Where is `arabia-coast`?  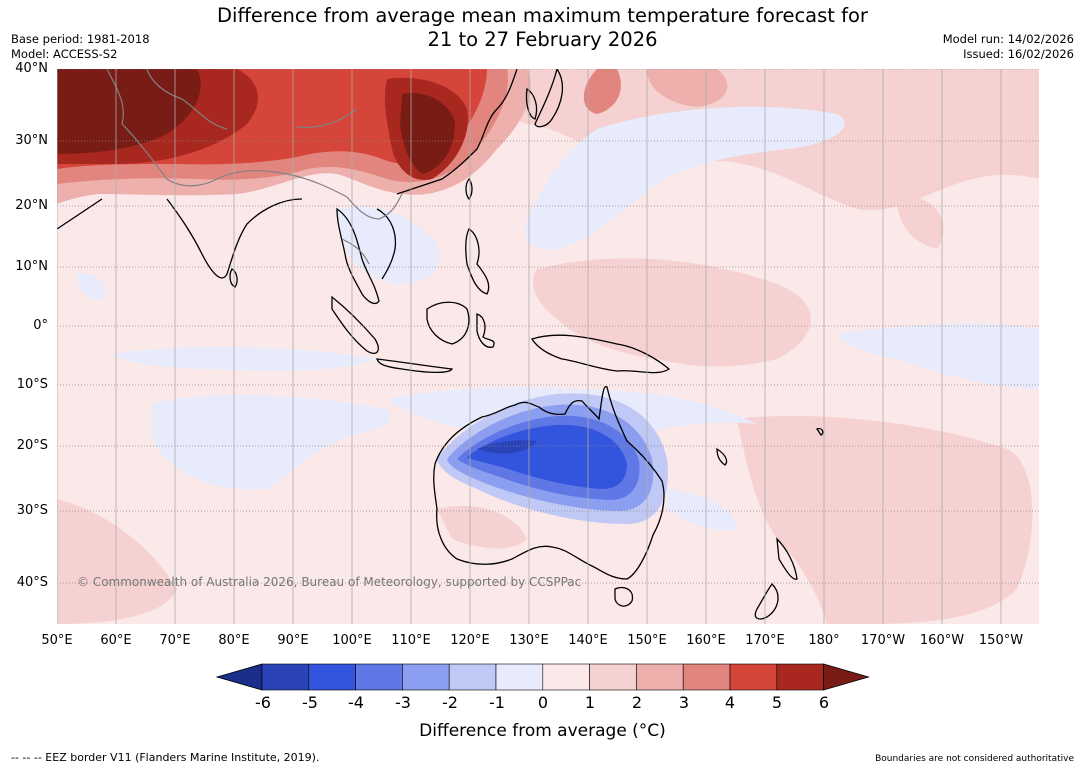 arabia-coast is located at coordinates (80, 214).